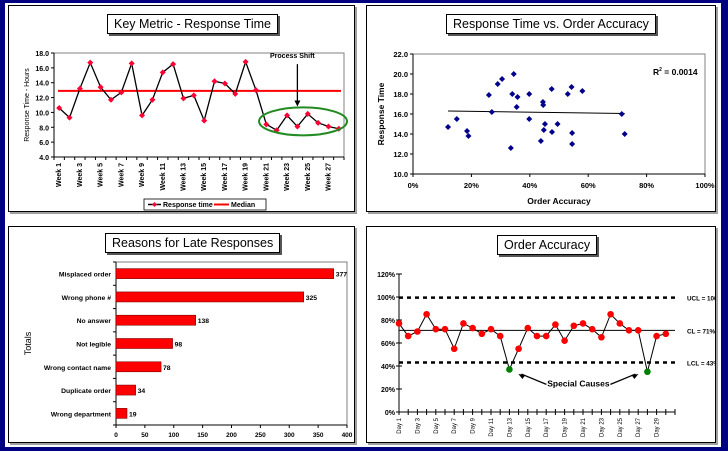  I want to click on trendline, so click(536, 112).